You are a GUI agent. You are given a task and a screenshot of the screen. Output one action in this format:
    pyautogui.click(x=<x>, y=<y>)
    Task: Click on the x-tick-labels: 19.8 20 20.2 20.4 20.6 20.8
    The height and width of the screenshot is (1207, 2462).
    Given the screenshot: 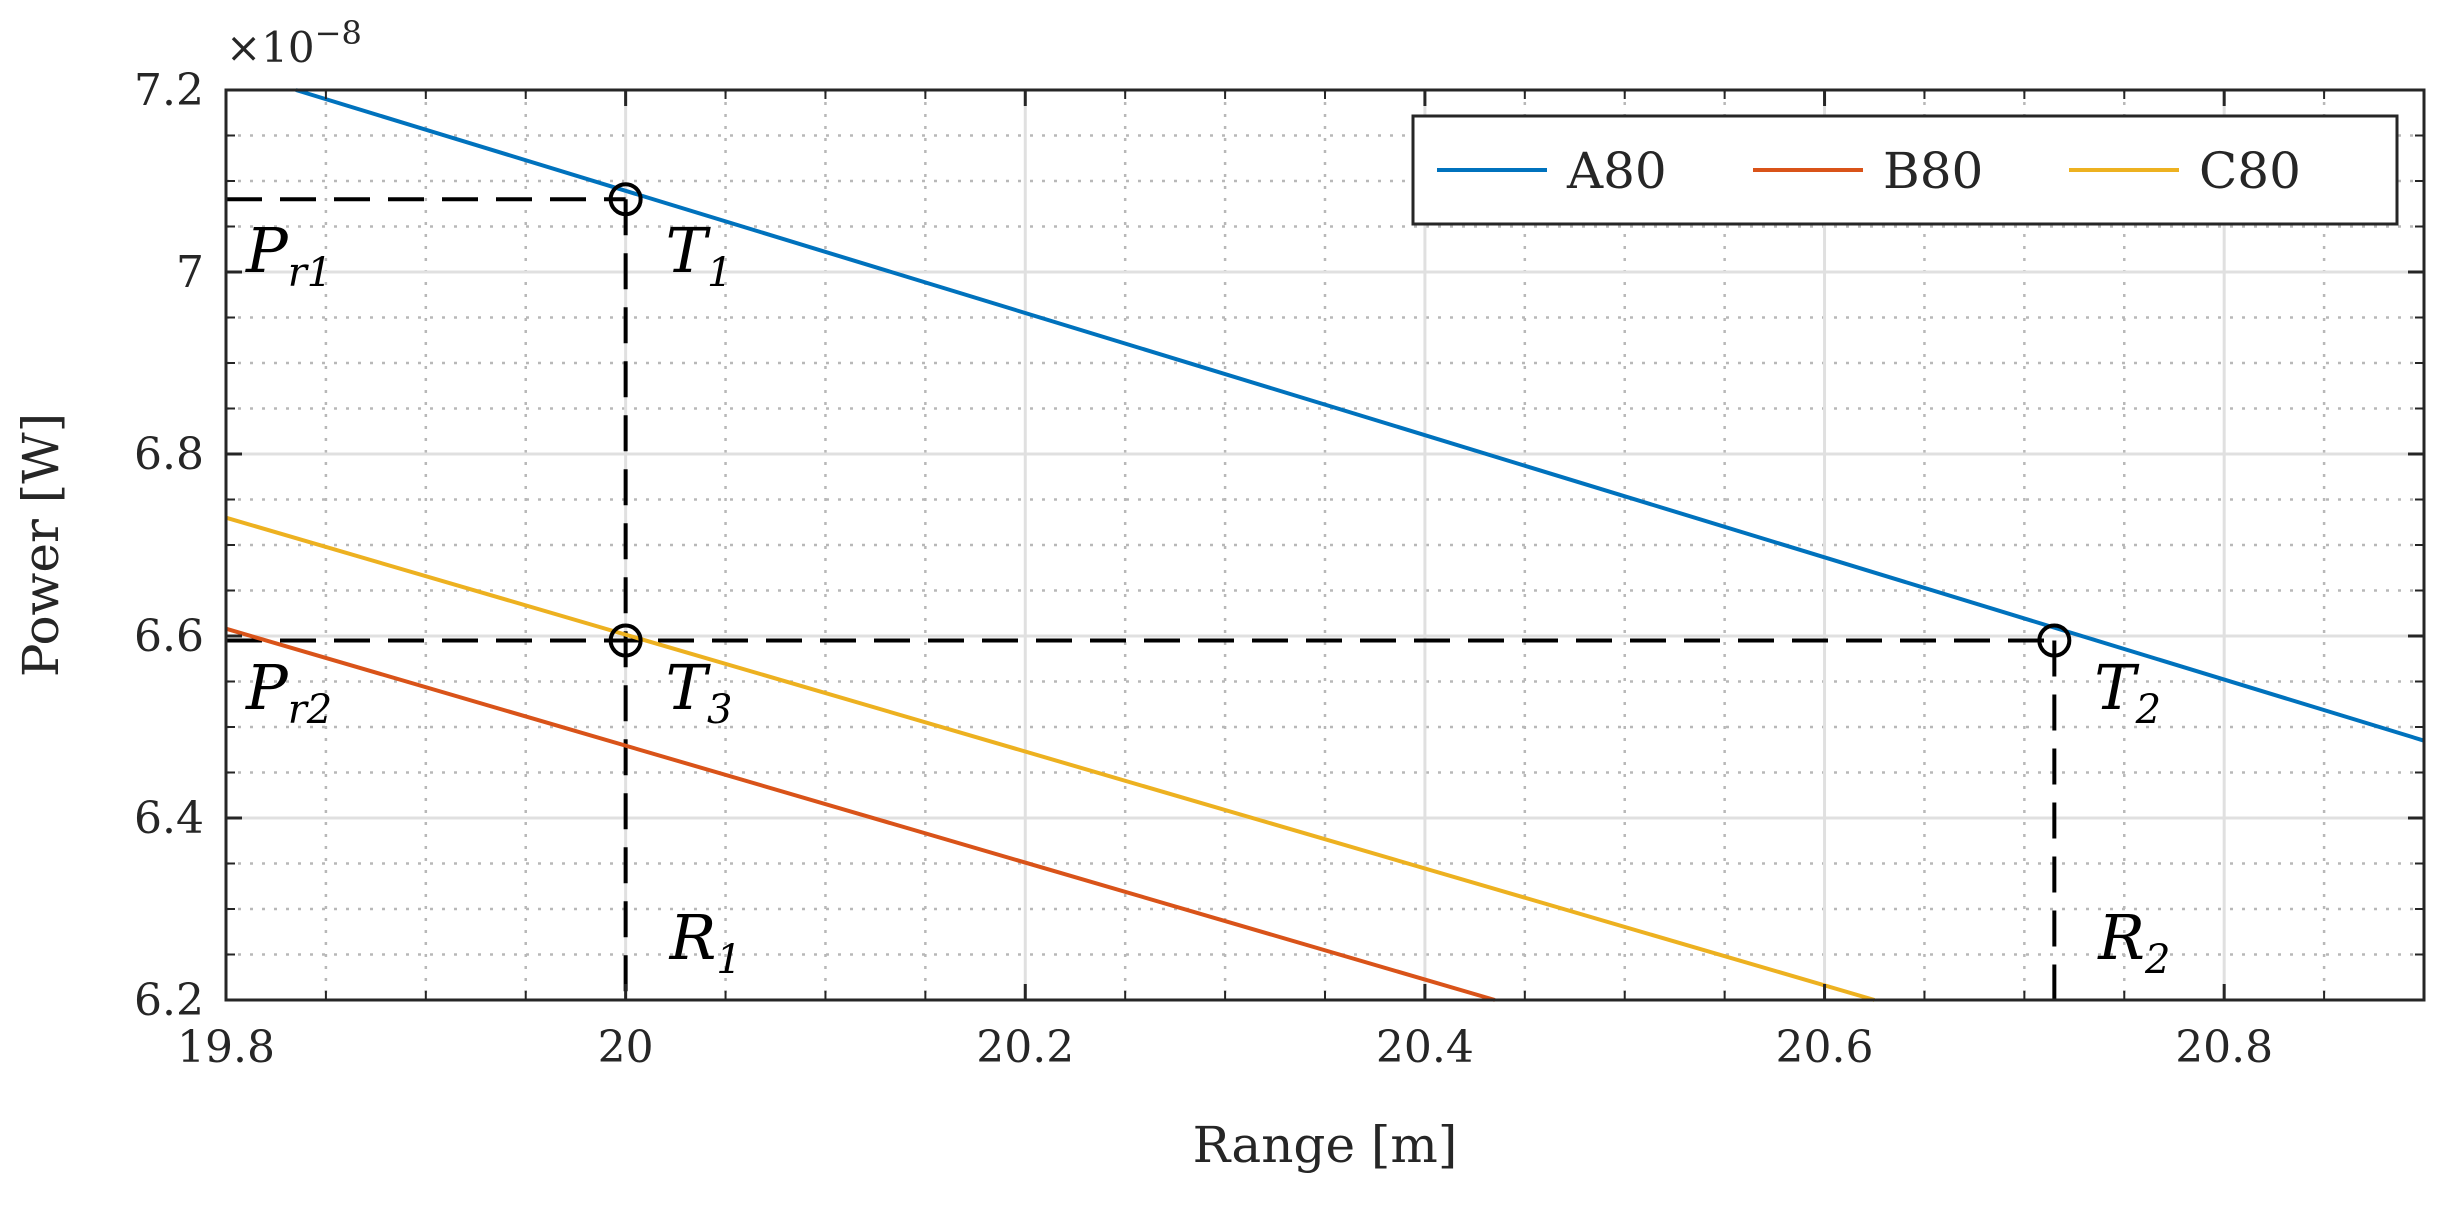 What is the action you would take?
    pyautogui.click(x=1225, y=1047)
    